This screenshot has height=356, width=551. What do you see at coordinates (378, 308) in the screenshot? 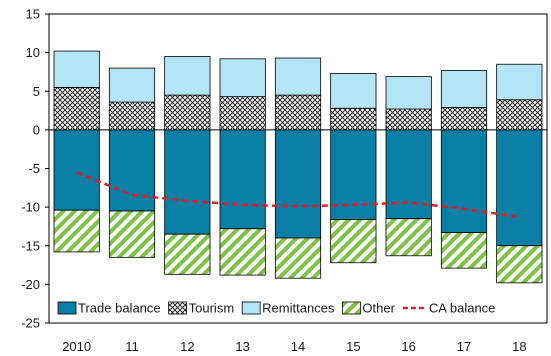
I see `legend-label: Other` at bounding box center [378, 308].